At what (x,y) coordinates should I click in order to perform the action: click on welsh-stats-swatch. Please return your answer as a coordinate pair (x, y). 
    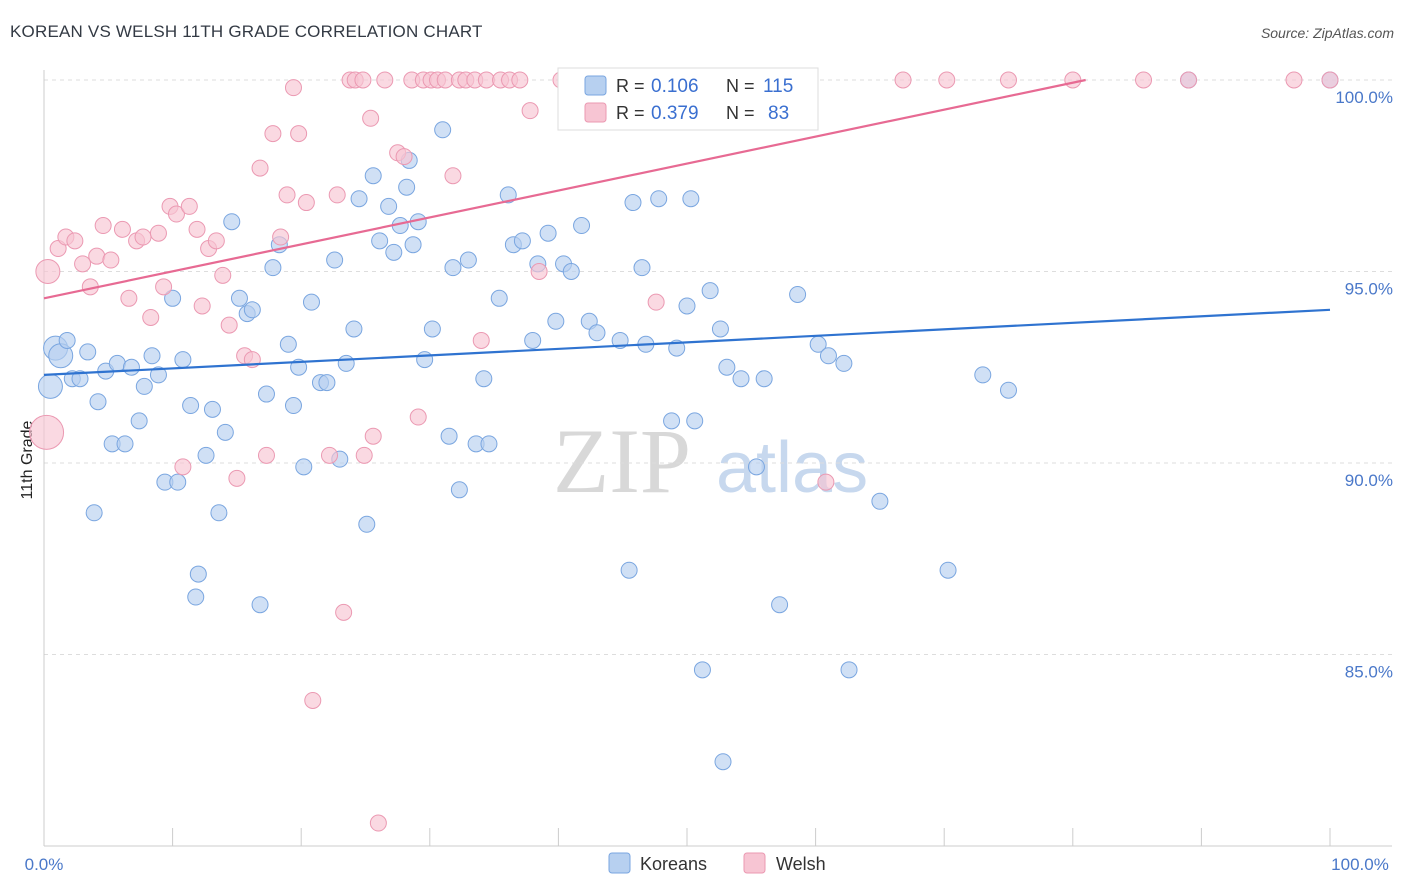
    Looking at the image, I should click on (595, 112).